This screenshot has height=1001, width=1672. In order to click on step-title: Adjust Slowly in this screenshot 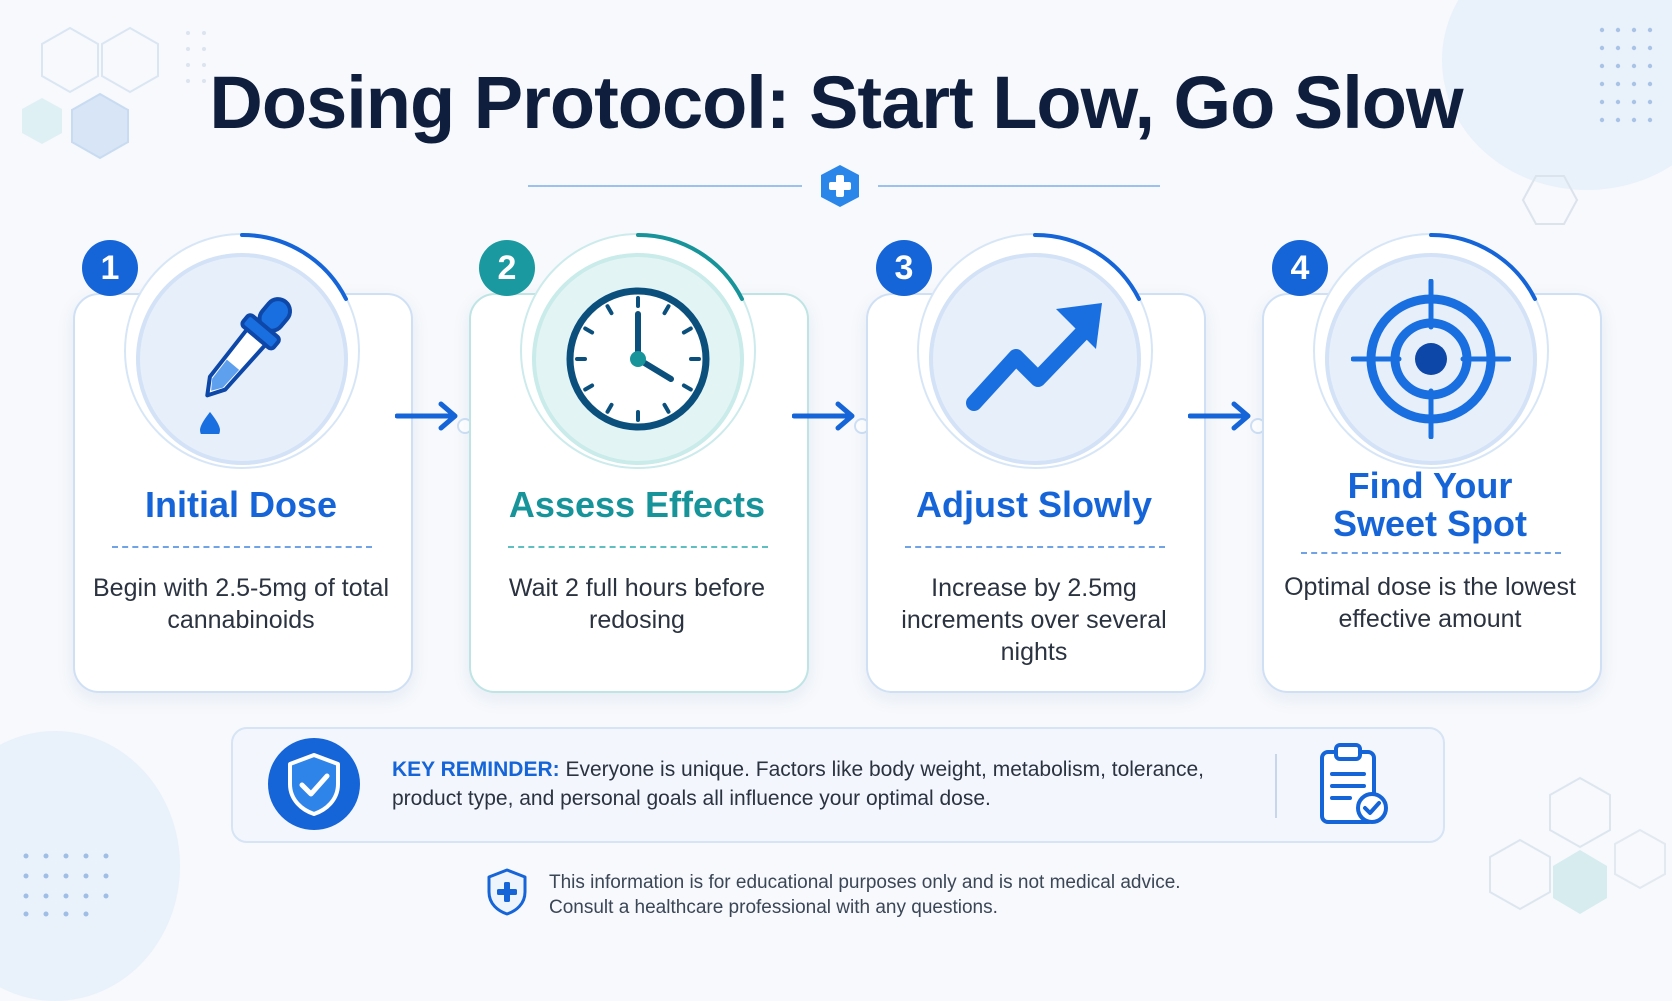, I will do `click(1034, 504)`.